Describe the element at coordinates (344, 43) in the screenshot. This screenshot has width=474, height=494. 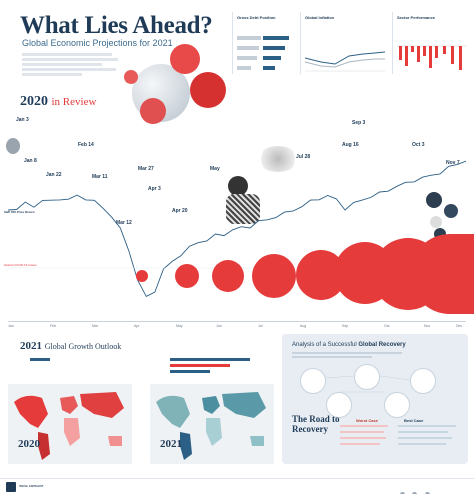
I see `global-inflation-panel: Global Inflation` at that location.